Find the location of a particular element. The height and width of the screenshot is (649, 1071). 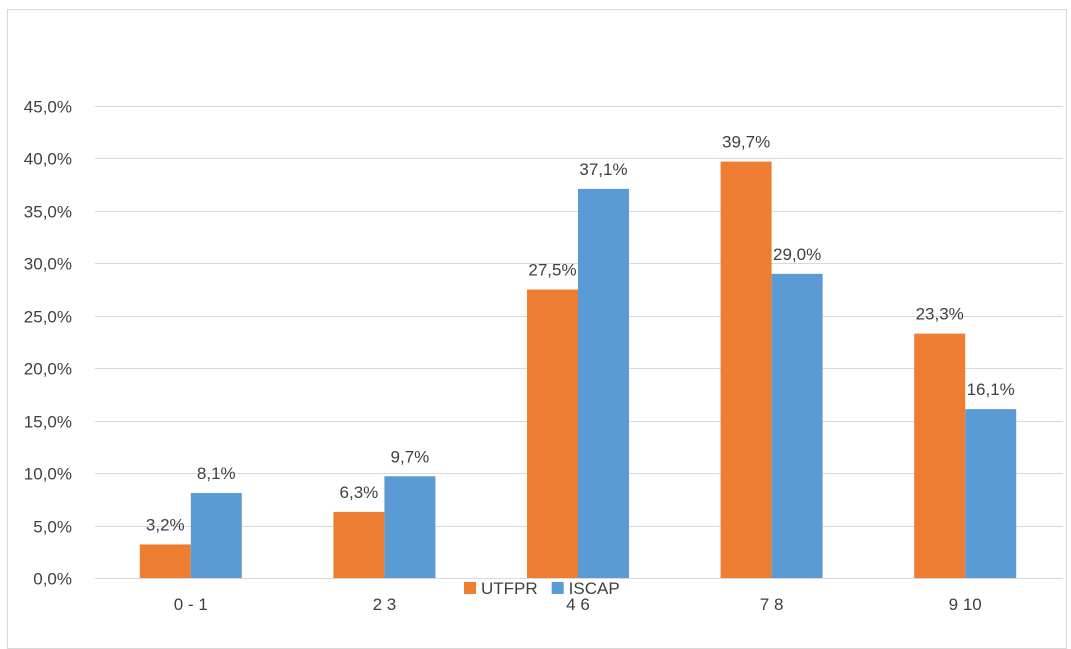

x-tick-label: 2 3 is located at coordinates (385, 604).